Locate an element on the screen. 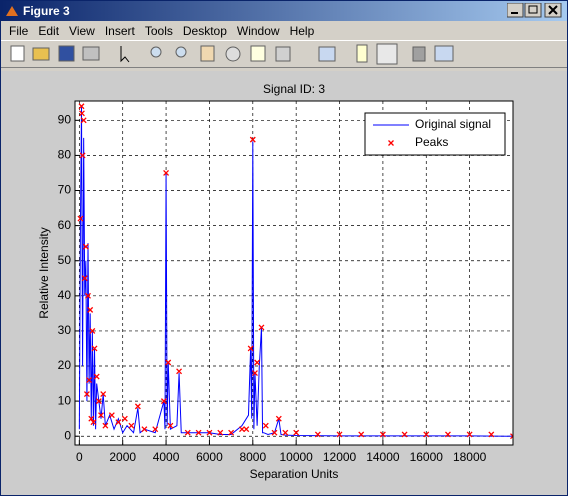  y-tick-label: 50 is located at coordinates (65, 260).